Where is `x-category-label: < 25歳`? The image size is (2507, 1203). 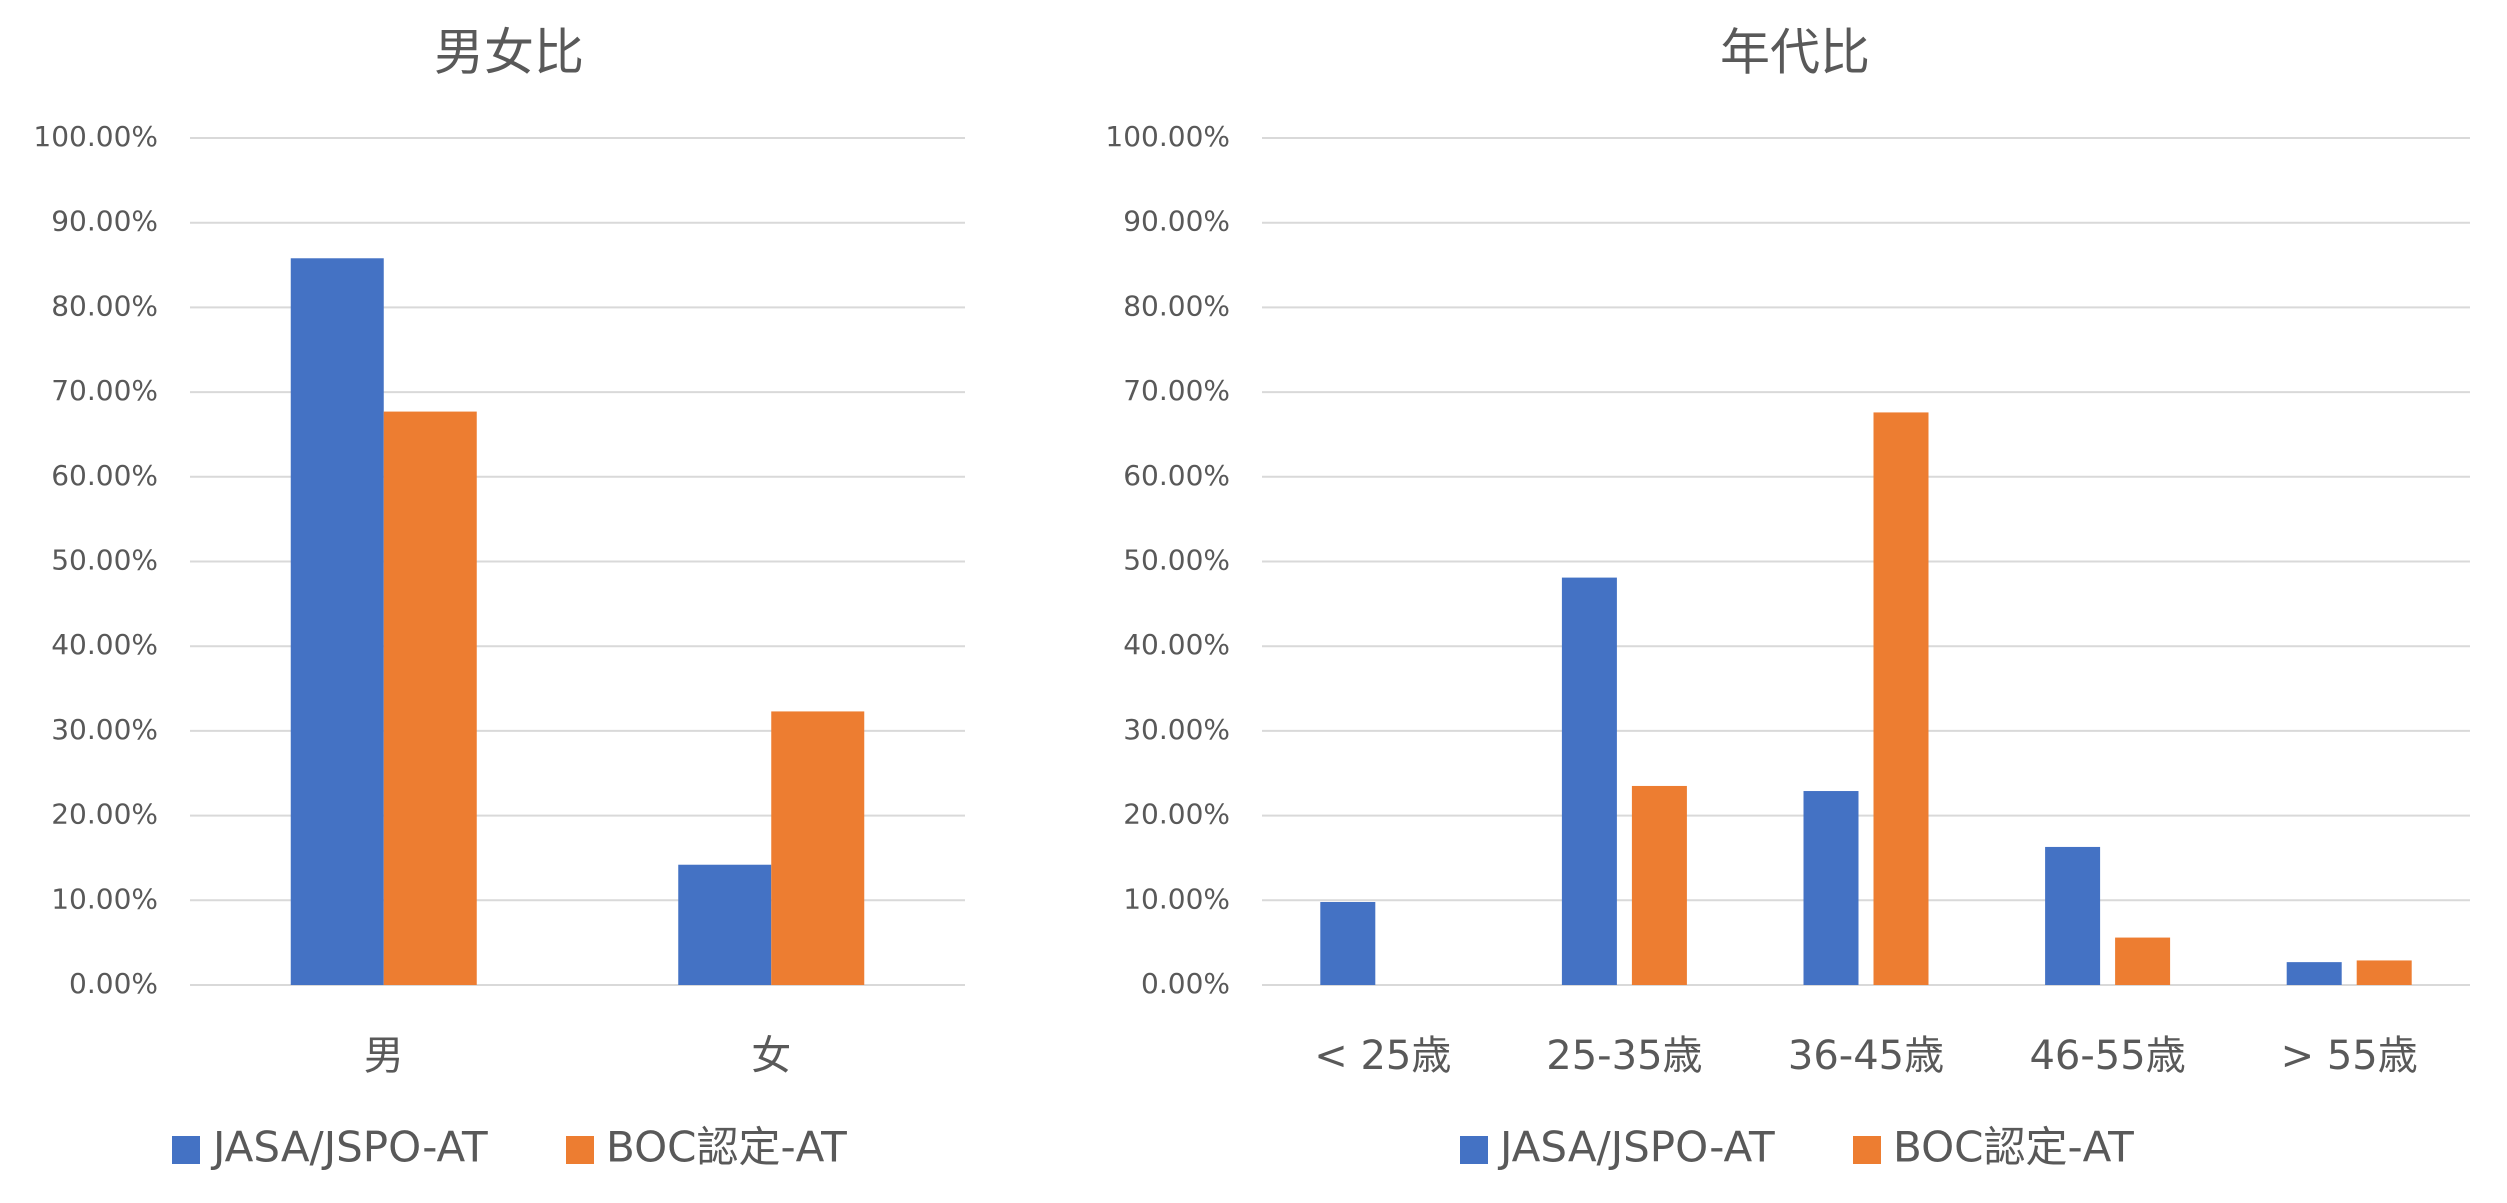 x-category-label: < 25歳 is located at coordinates (1382, 1056).